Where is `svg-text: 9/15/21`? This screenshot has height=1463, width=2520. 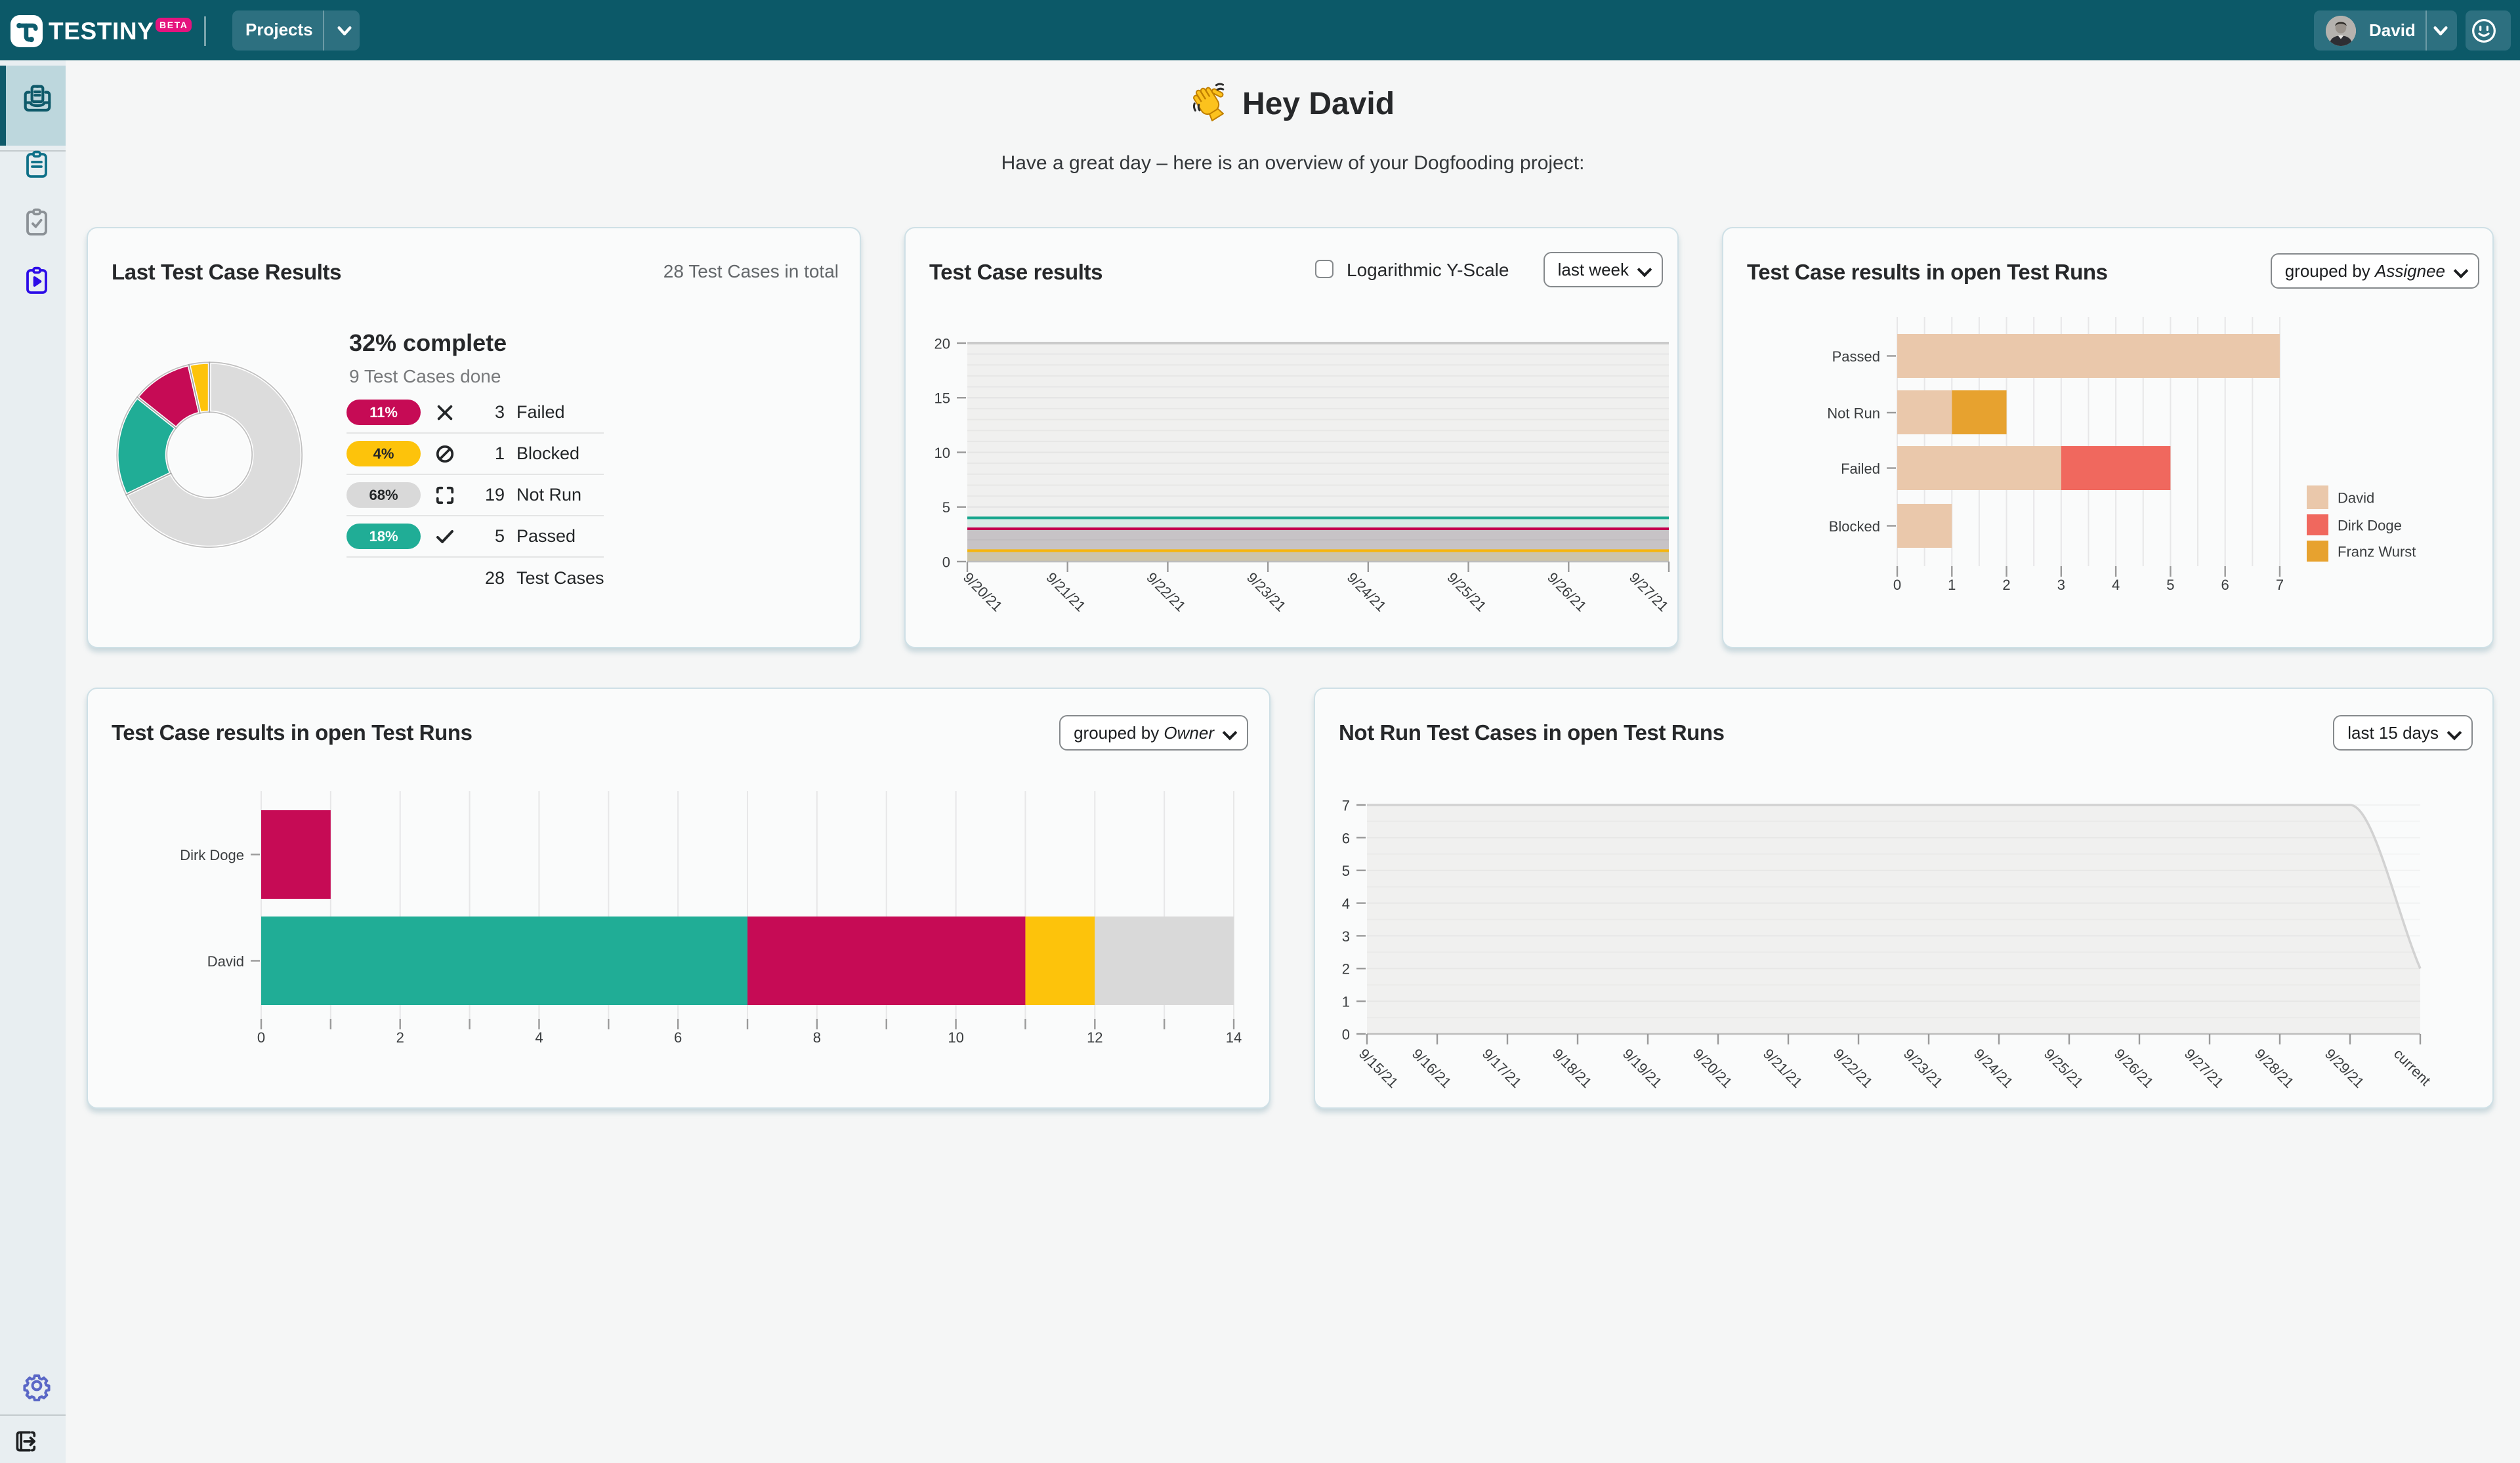 svg-text: 9/15/21 is located at coordinates (1379, 1069).